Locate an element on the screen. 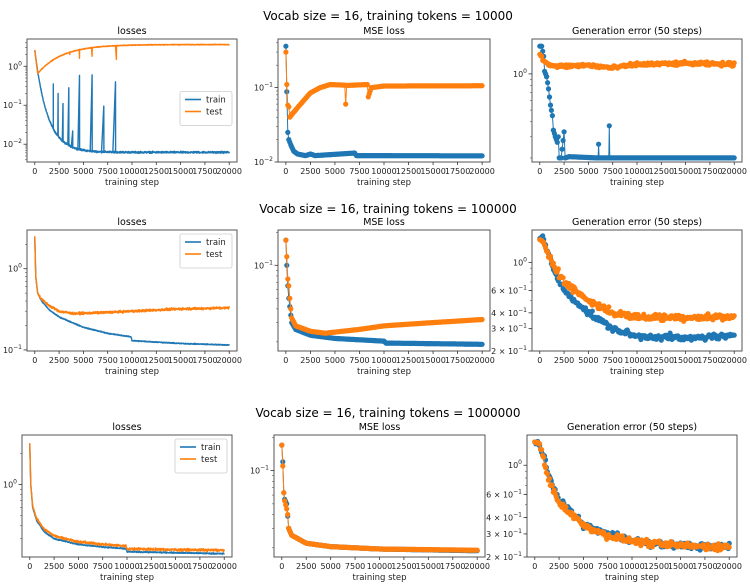  legend: train test is located at coordinates (206, 108).